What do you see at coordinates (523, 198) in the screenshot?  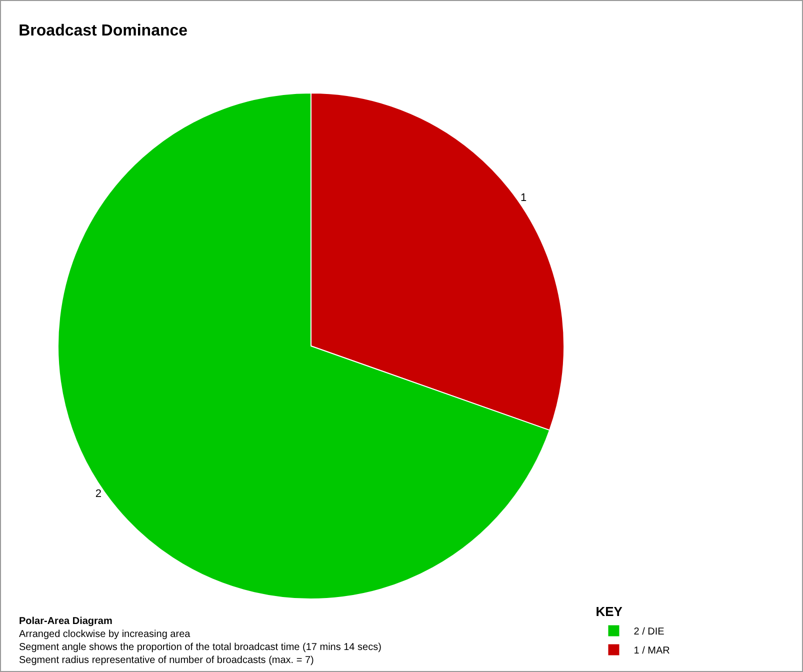 I see `text: 1` at bounding box center [523, 198].